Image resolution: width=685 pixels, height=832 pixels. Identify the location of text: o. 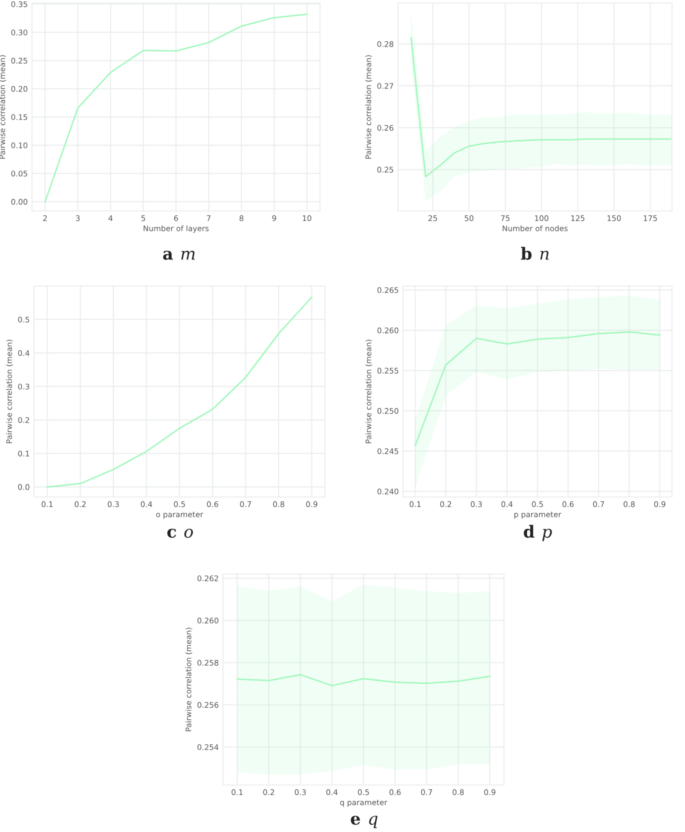
(188, 533).